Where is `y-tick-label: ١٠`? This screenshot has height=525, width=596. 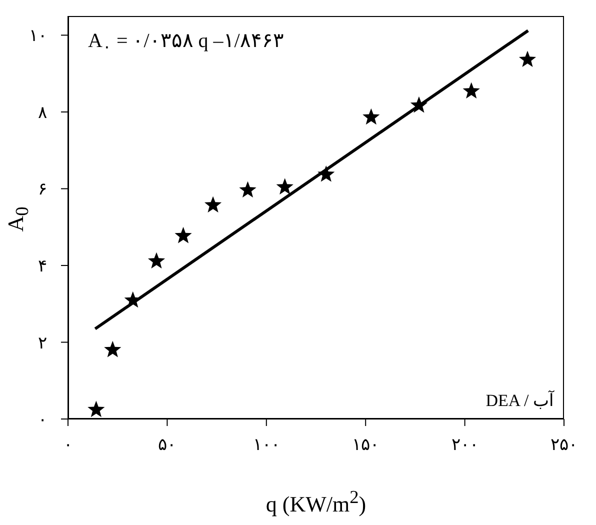
y-tick-label: ١٠ is located at coordinates (38, 36).